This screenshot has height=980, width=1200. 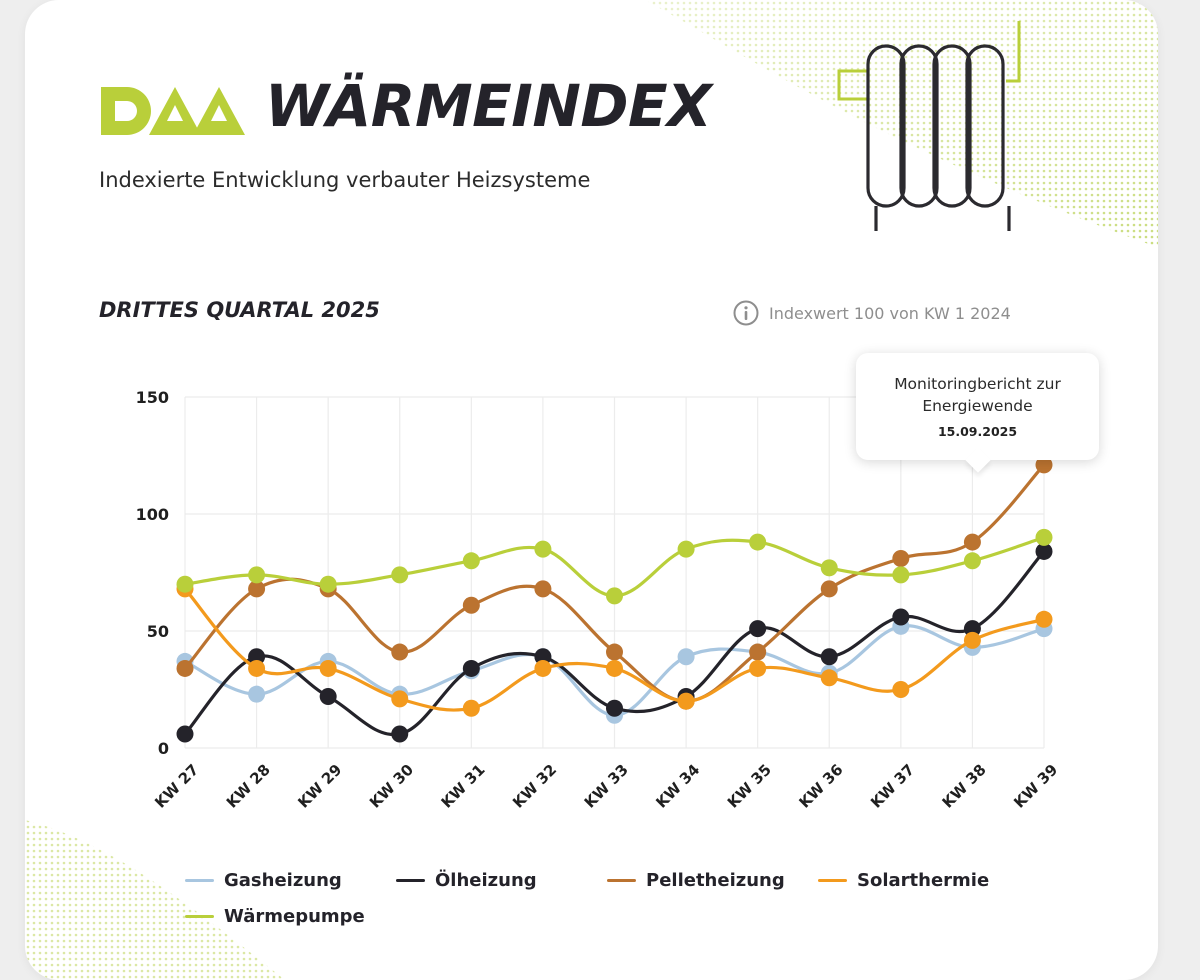 I want to click on x-tick-label: KW 38, so click(x=964, y=786).